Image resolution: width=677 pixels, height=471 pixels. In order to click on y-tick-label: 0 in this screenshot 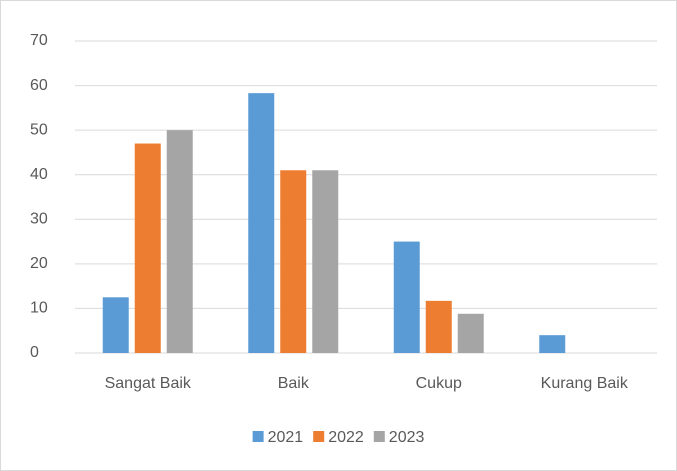, I will do `click(34, 352)`.